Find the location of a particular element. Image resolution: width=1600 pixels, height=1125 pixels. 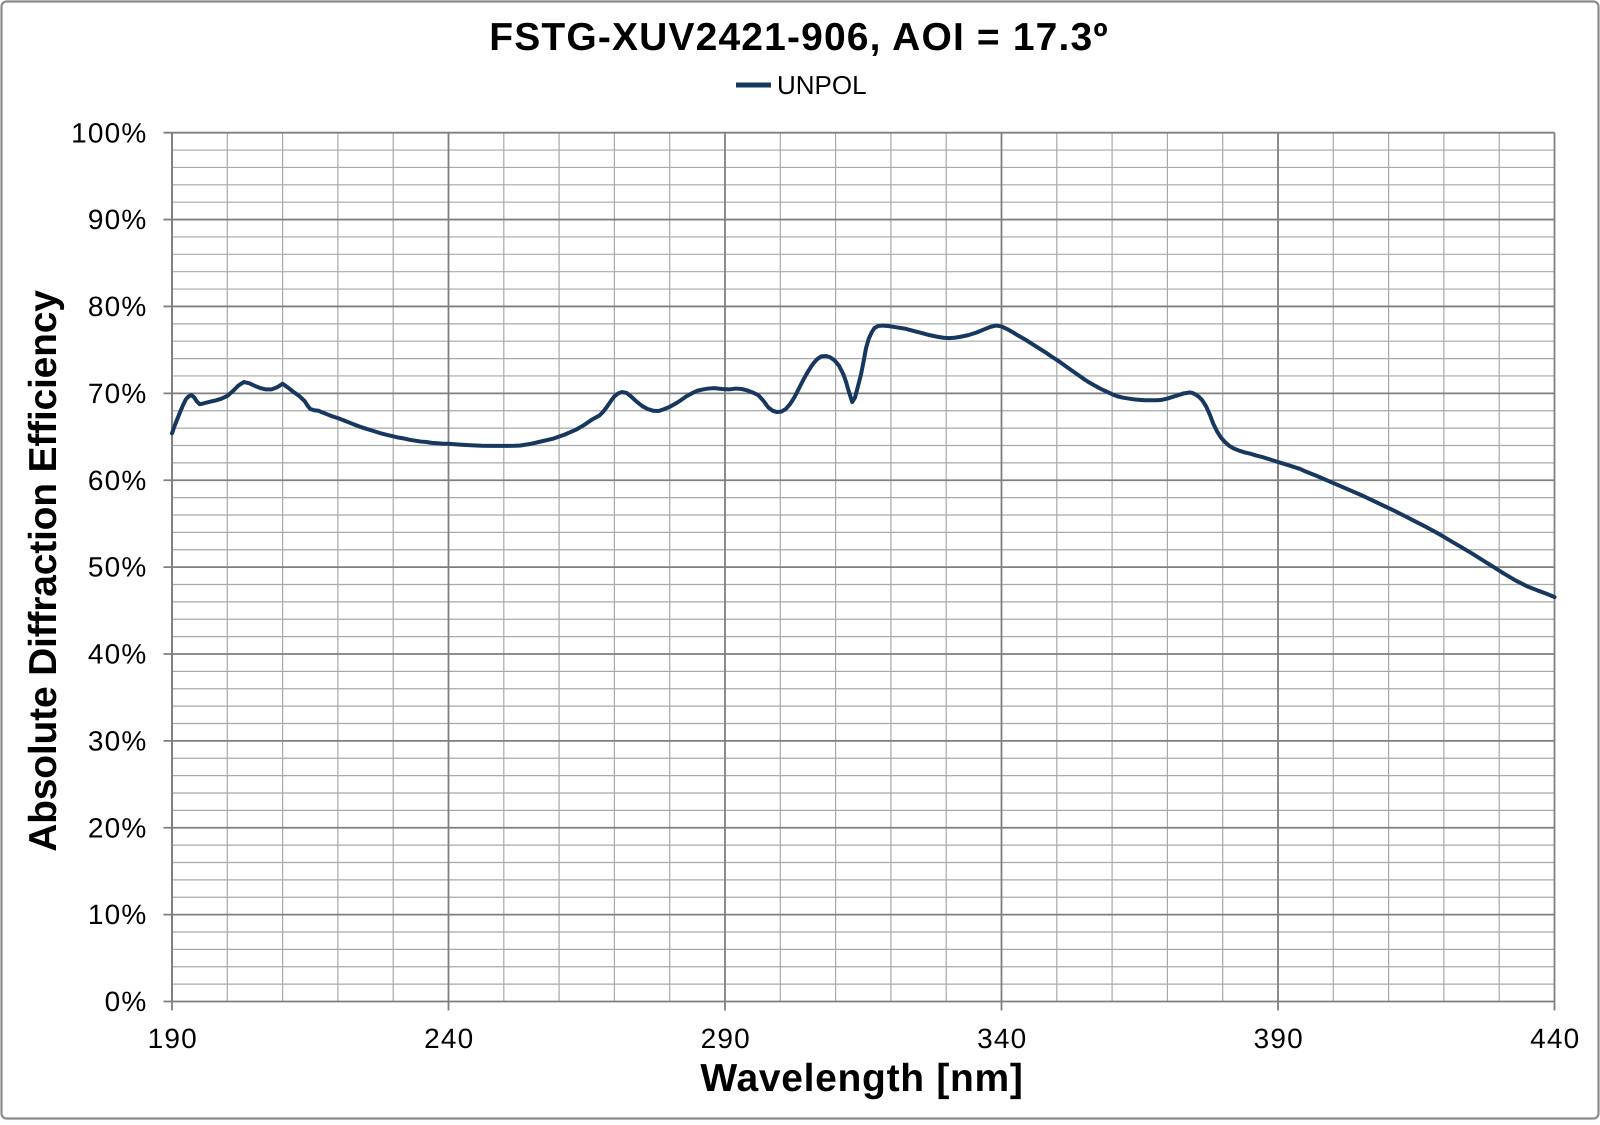

svg-text: 0% is located at coordinates (126, 1001).